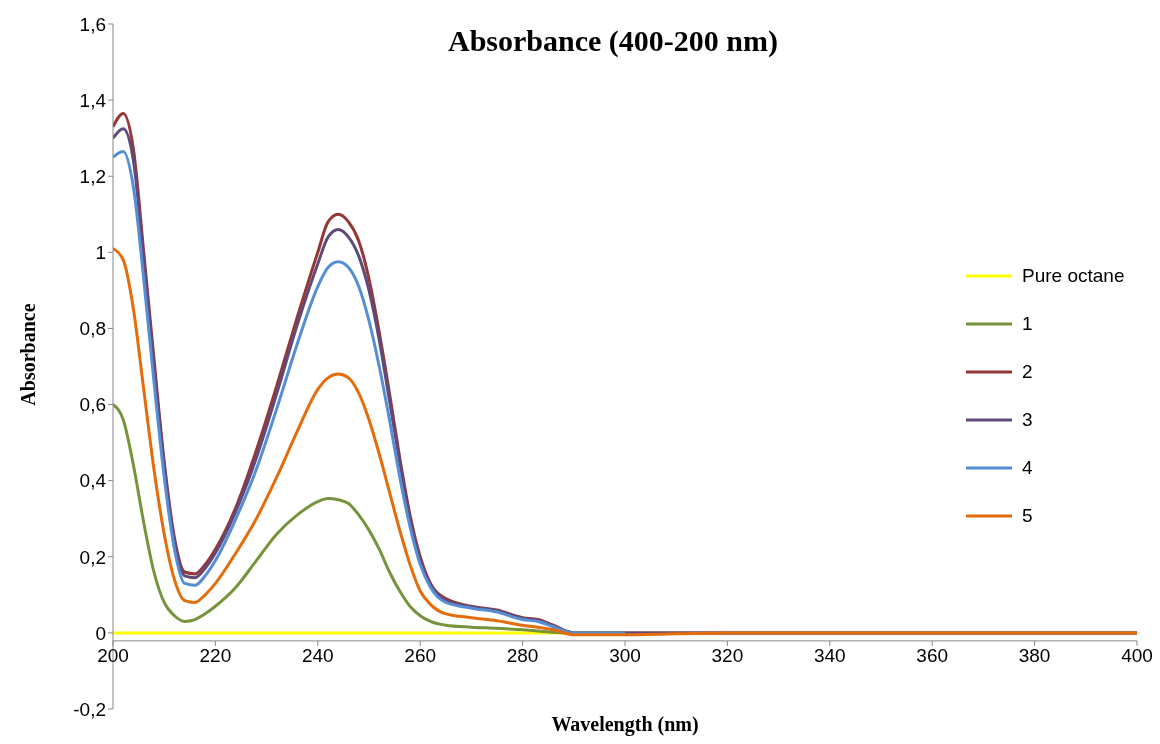 This screenshot has width=1160, height=744. What do you see at coordinates (613, 40) in the screenshot?
I see `chart-title: Absorbance (400-200 nm)` at bounding box center [613, 40].